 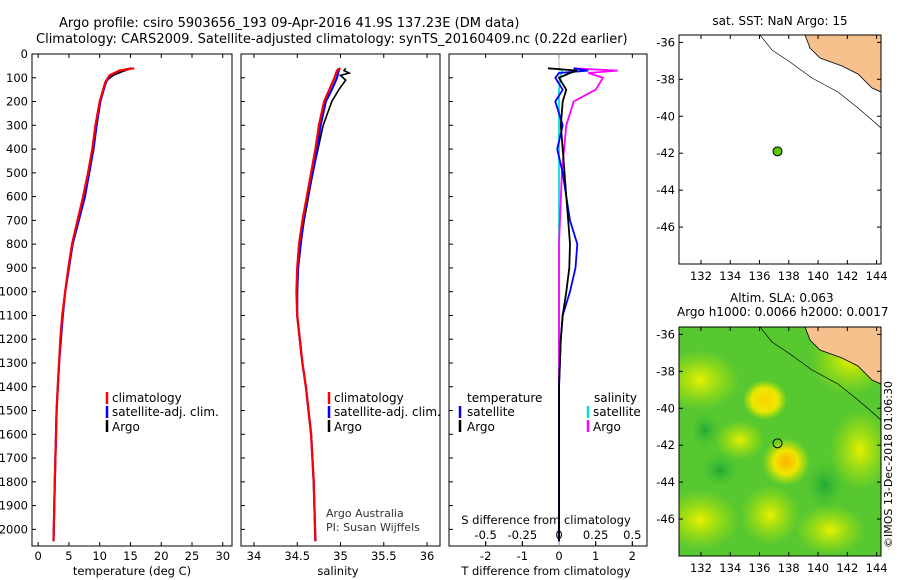 I want to click on shelf-contour, so click(x=820, y=82).